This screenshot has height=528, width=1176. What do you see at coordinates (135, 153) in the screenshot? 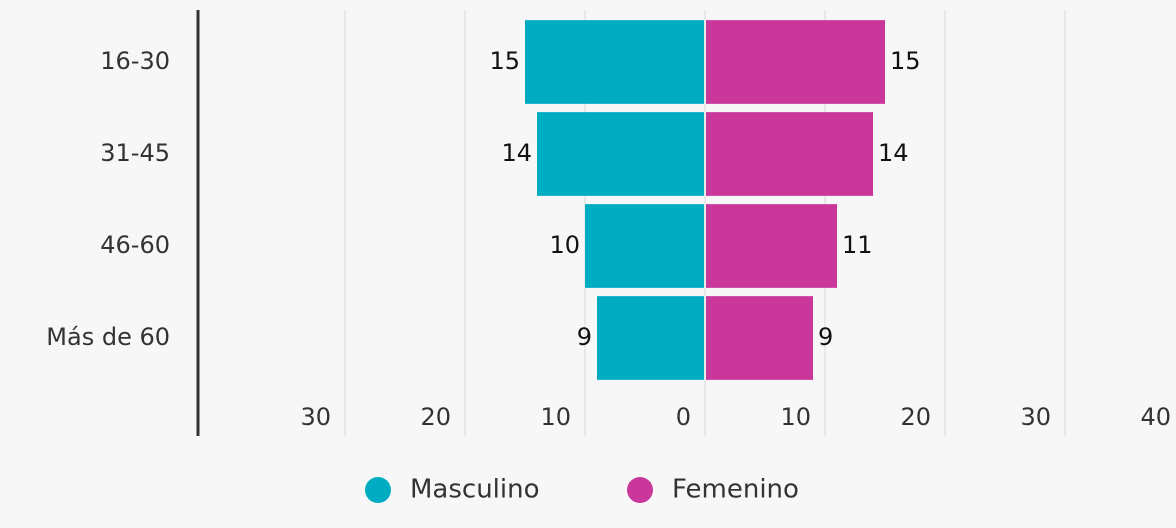
I see `y-tick-label: 31-45` at bounding box center [135, 153].